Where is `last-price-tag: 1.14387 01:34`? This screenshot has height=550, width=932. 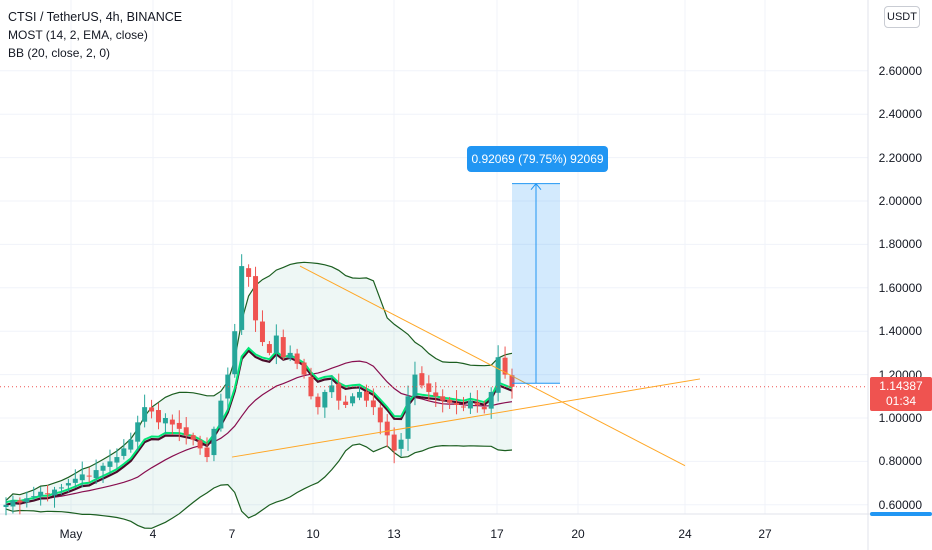
last-price-tag: 1.14387 01:34 is located at coordinates (901, 394).